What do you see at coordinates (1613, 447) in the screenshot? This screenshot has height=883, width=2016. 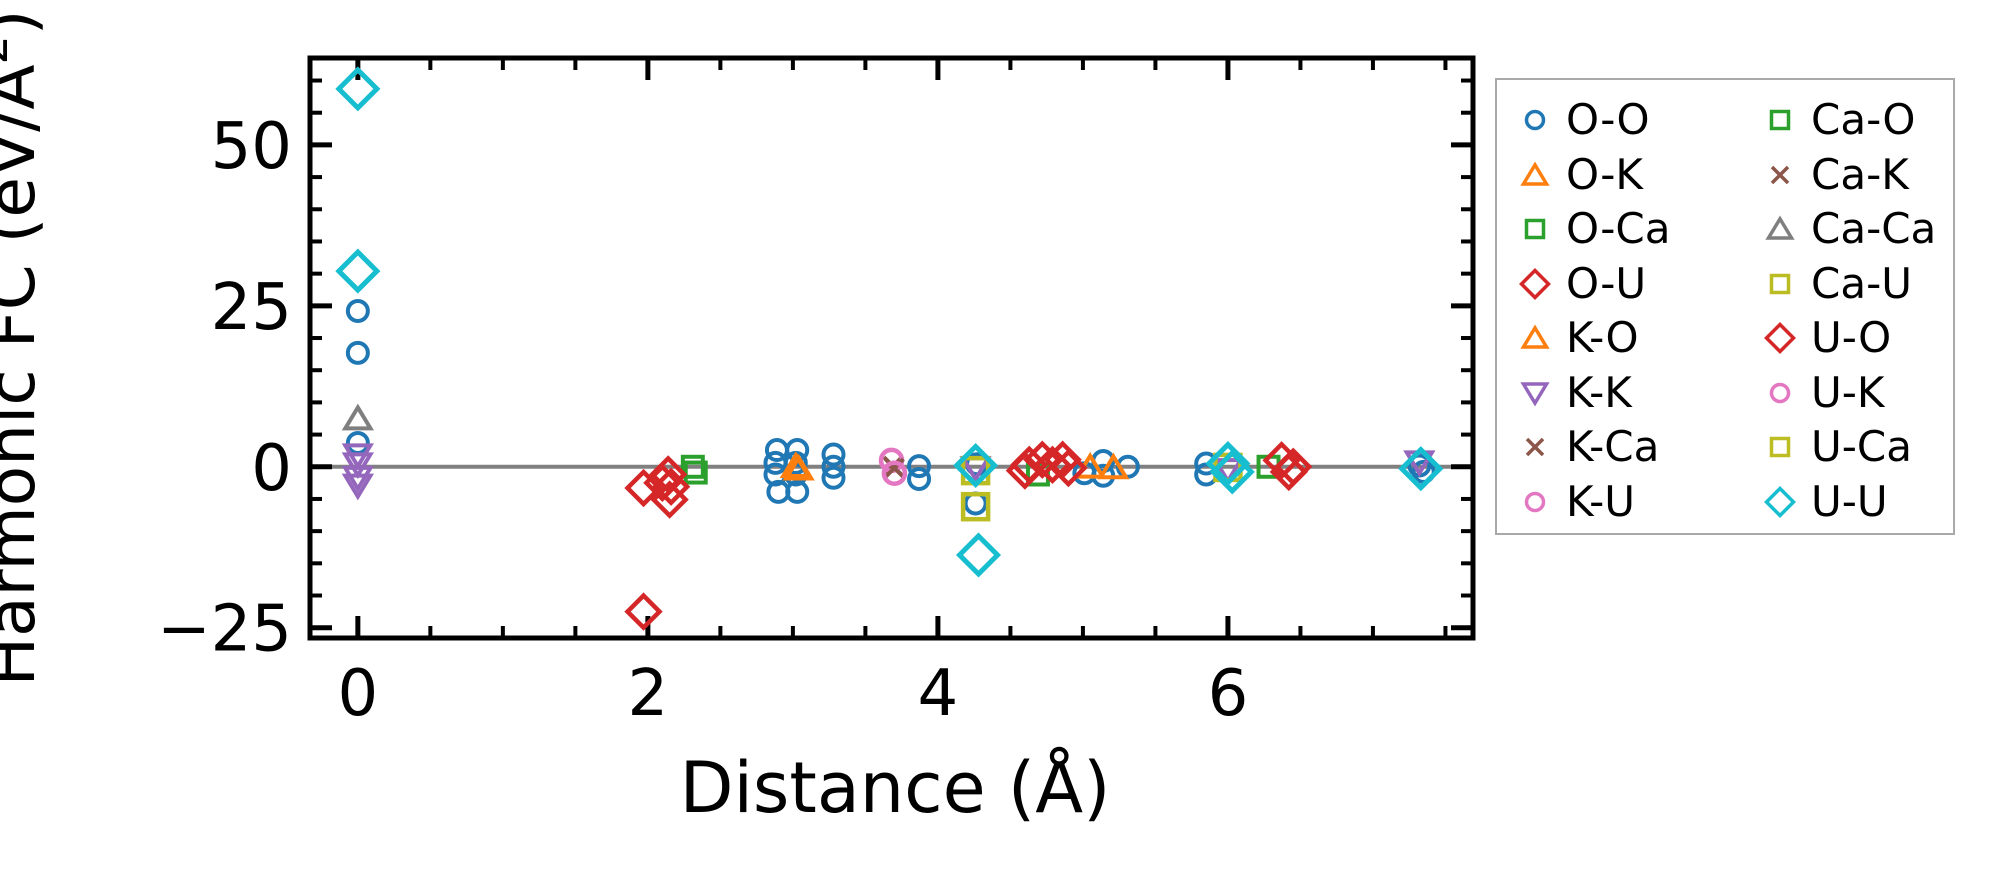 I see `legend-label: K-Ca` at bounding box center [1613, 447].